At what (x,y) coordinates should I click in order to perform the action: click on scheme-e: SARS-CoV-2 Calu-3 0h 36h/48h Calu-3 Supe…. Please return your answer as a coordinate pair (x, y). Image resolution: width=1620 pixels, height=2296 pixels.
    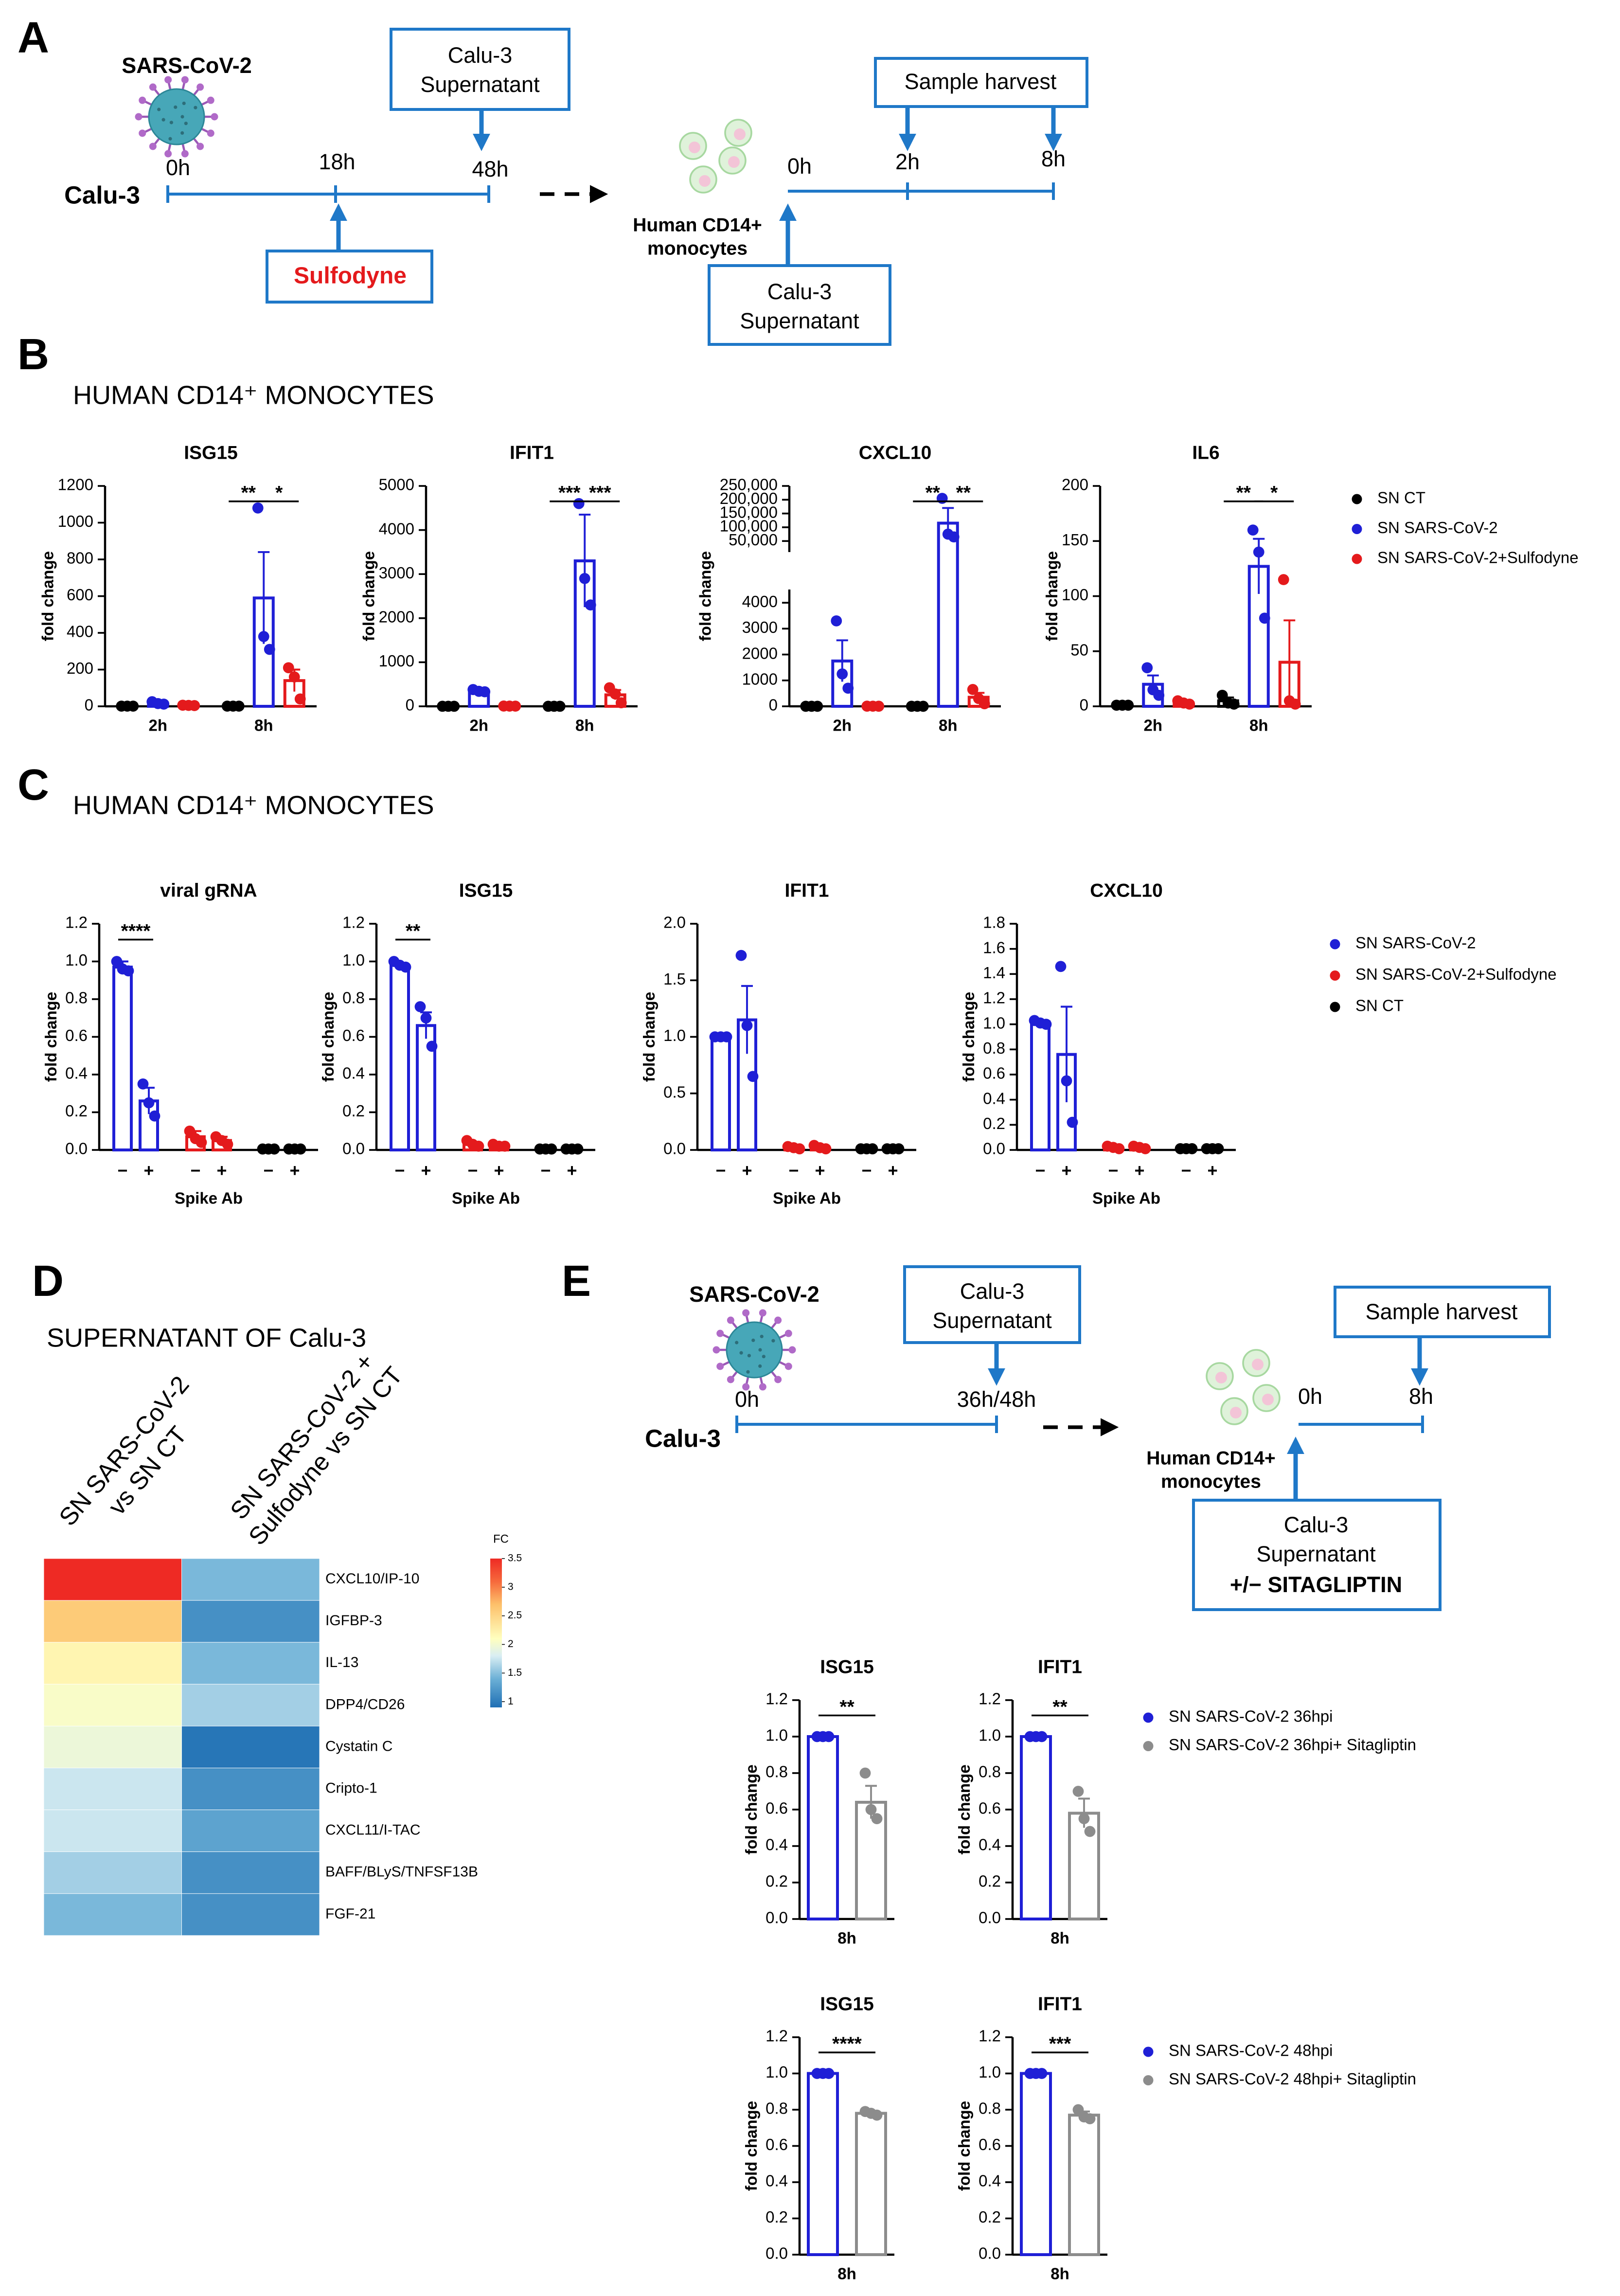
    Looking at the image, I should click on (1098, 1438).